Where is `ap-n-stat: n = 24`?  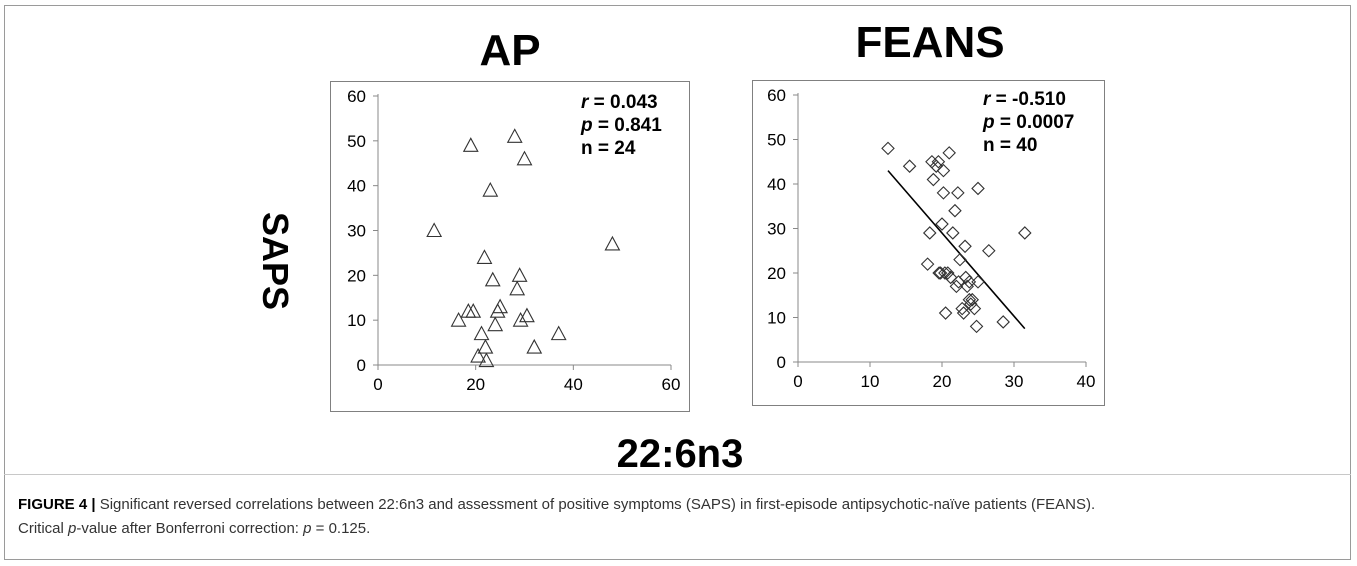
ap-n-stat: n = 24 is located at coordinates (608, 148).